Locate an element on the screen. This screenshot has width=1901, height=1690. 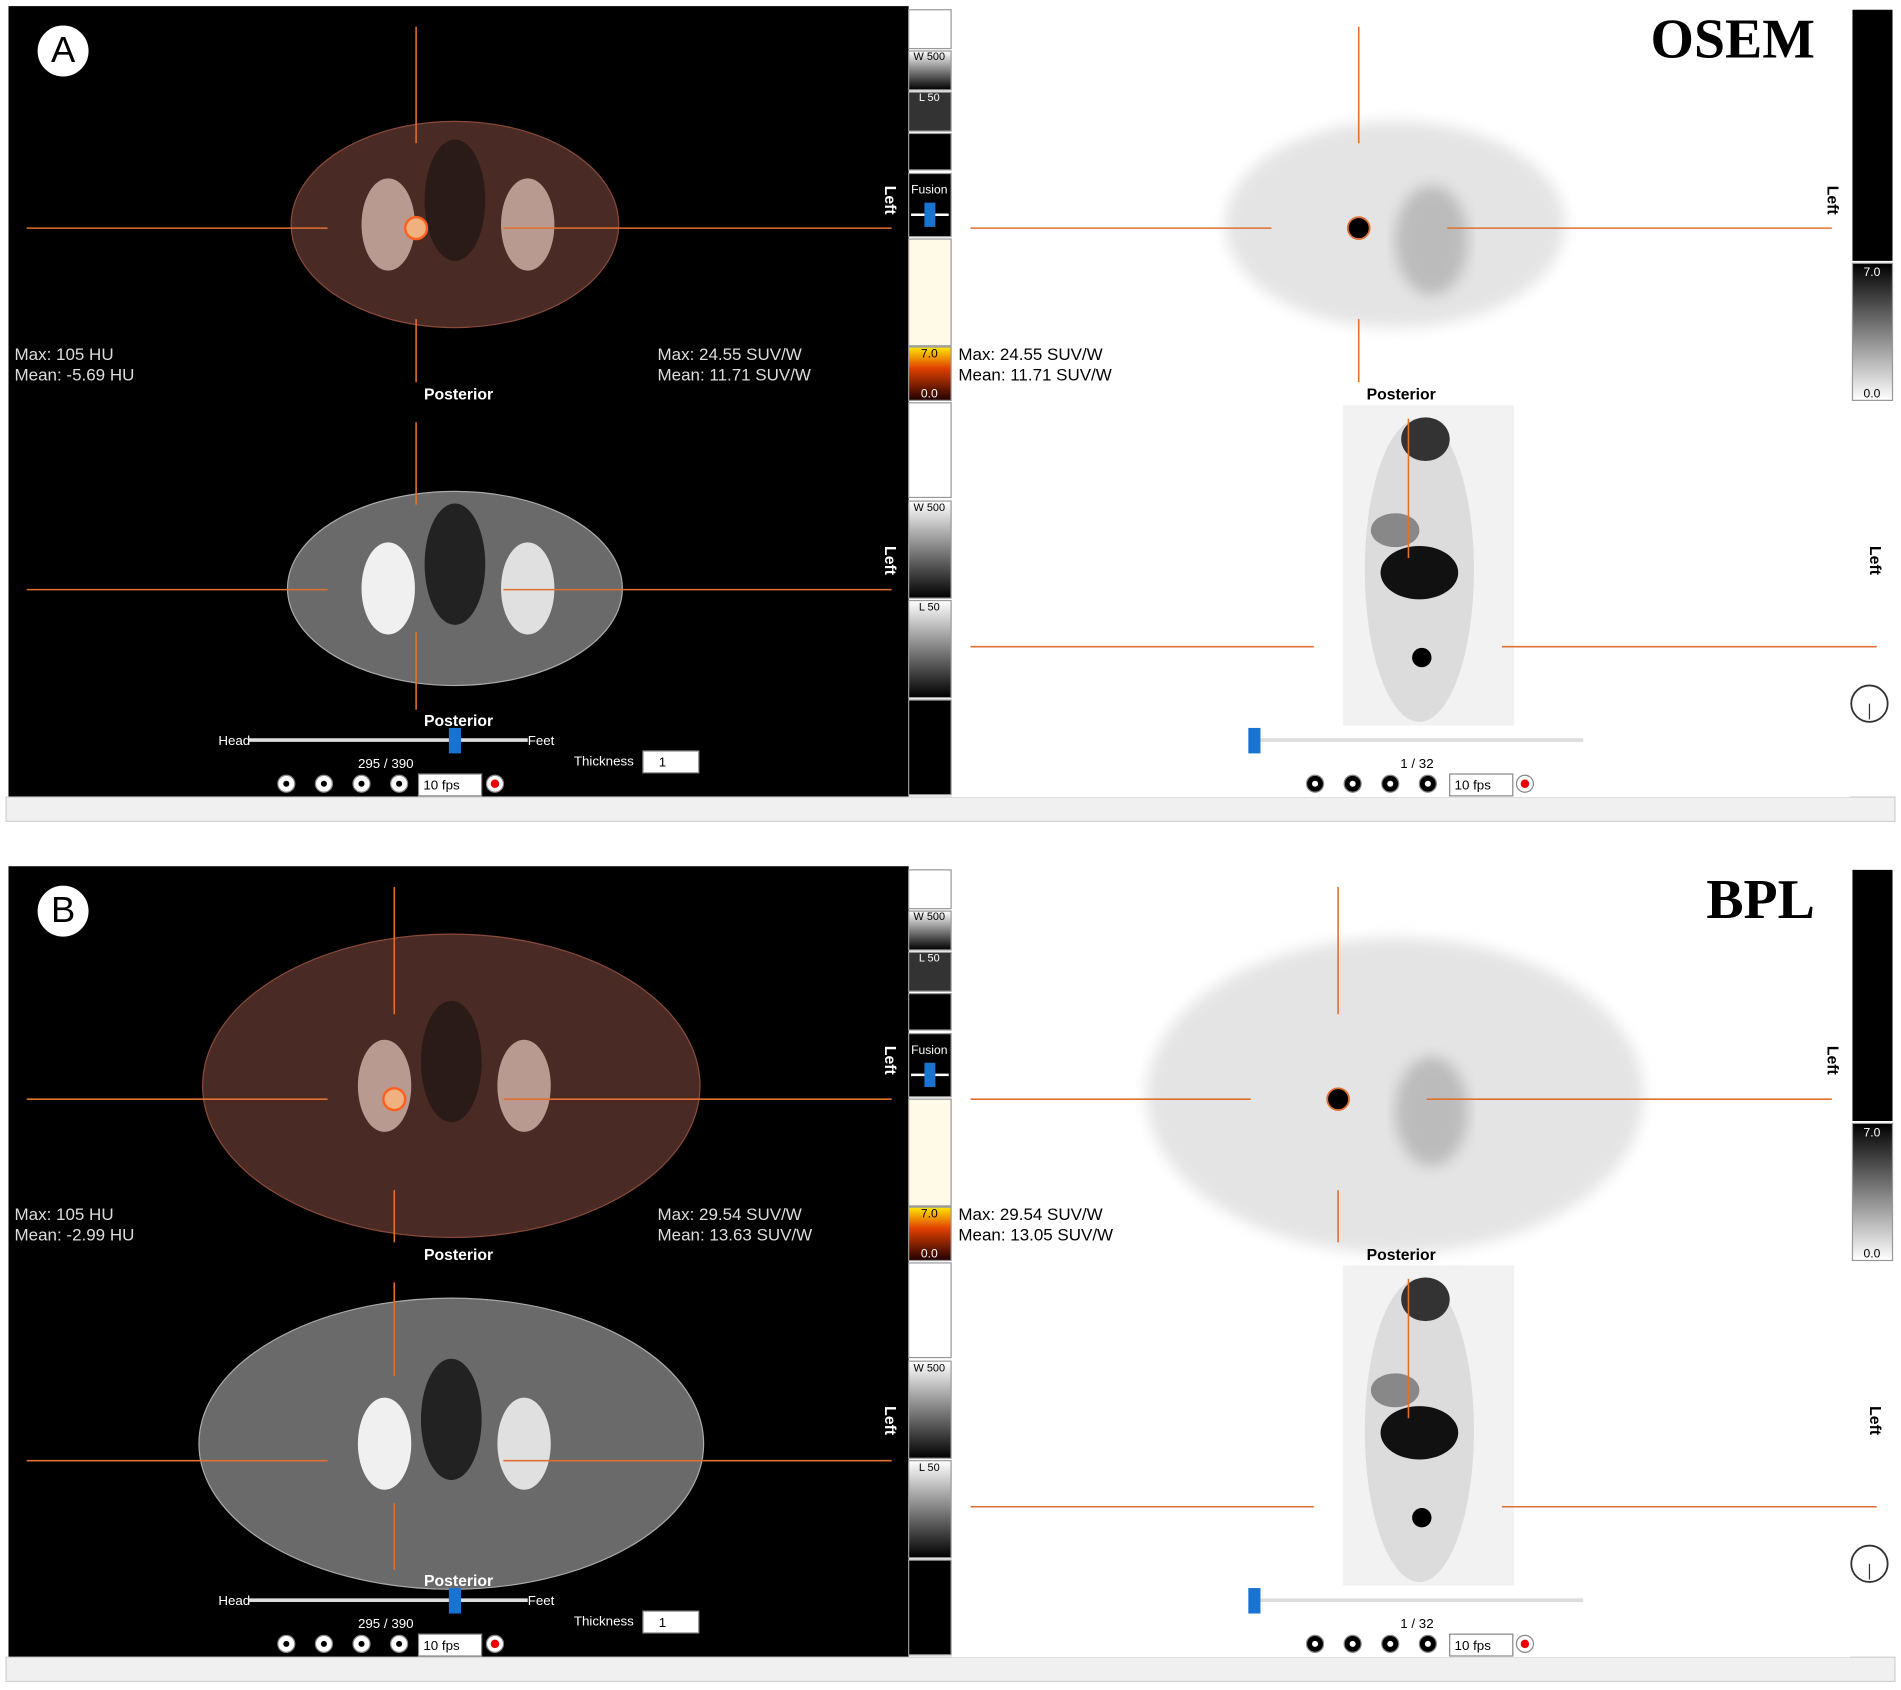
method-title: OSEM is located at coordinates (1733, 40).